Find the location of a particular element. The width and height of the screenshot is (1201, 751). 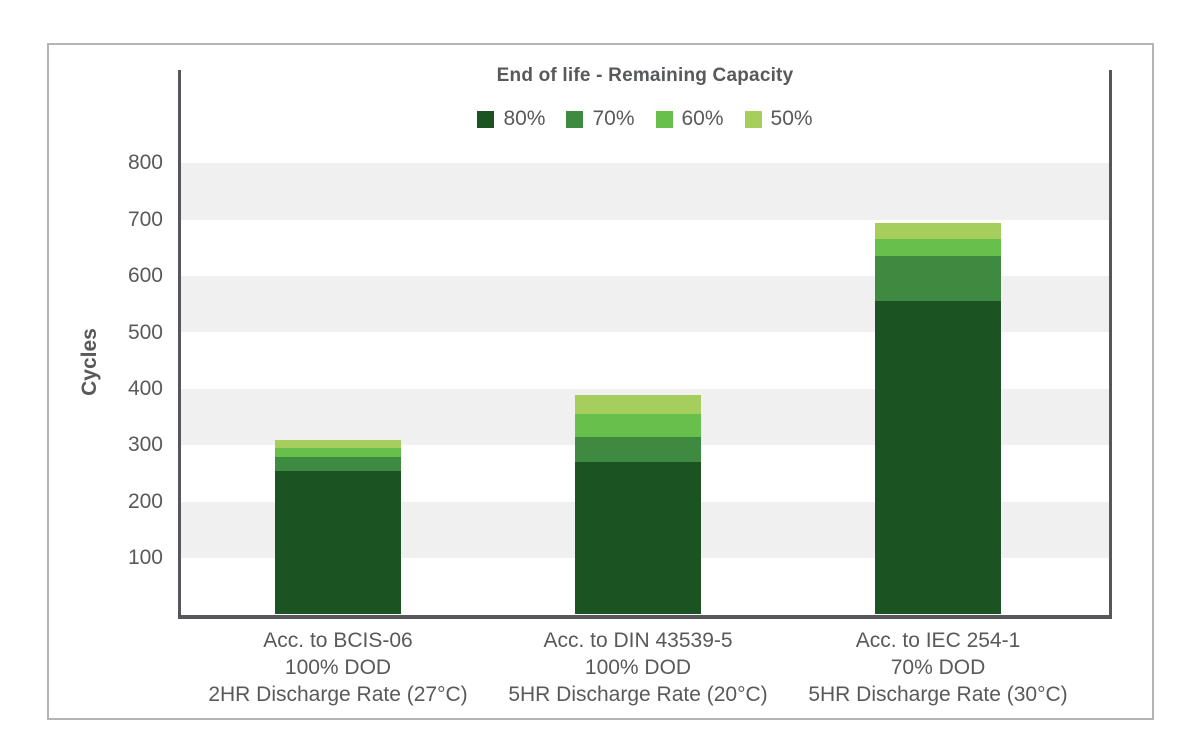

y-tick-label: 700 is located at coordinates (145, 219).